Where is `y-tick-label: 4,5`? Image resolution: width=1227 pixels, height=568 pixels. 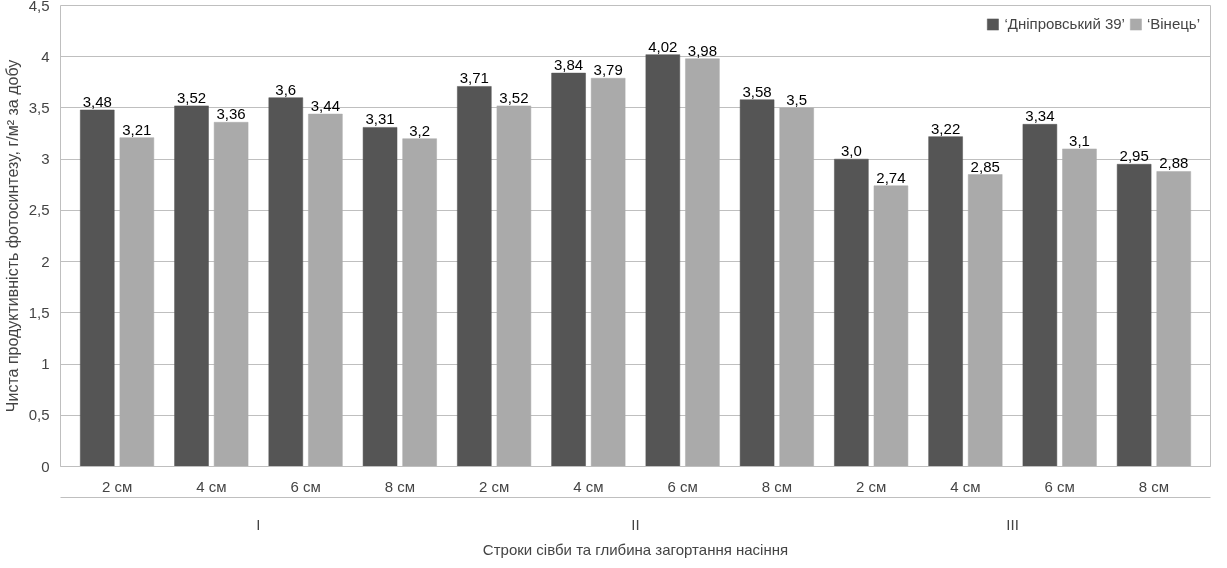 y-tick-label: 4,5 is located at coordinates (39, 7).